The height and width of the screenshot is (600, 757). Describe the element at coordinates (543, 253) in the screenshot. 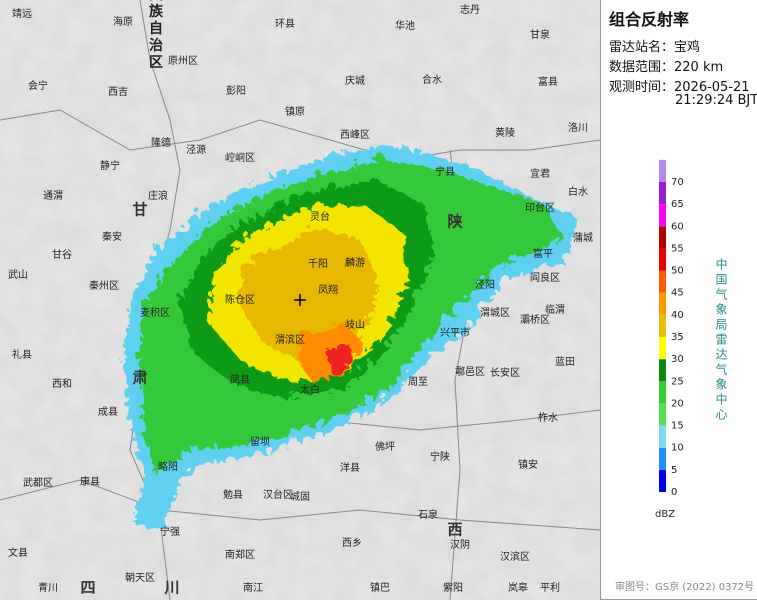

I see `place-label: 富平` at that location.